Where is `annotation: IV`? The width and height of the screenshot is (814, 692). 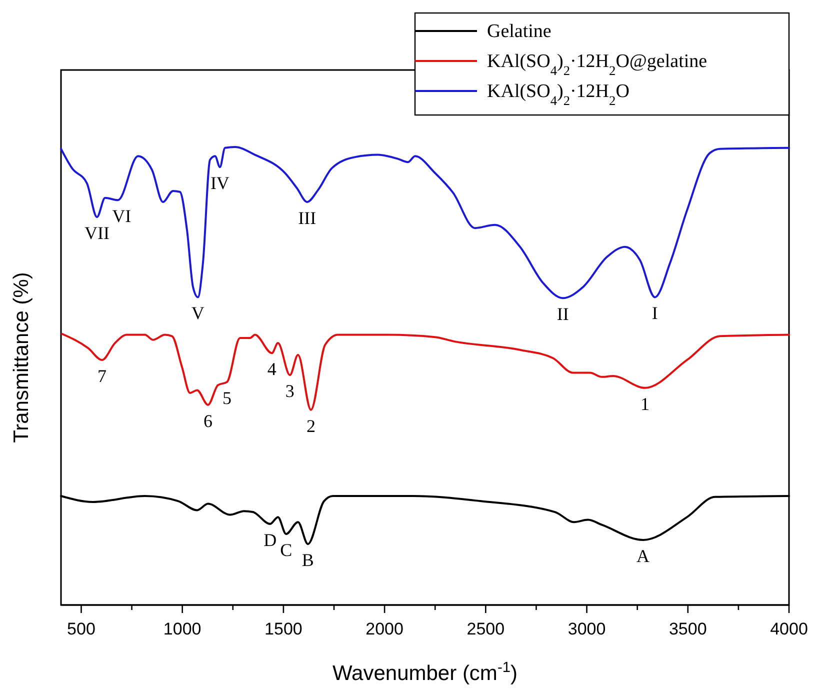
annotation: IV is located at coordinates (220, 183).